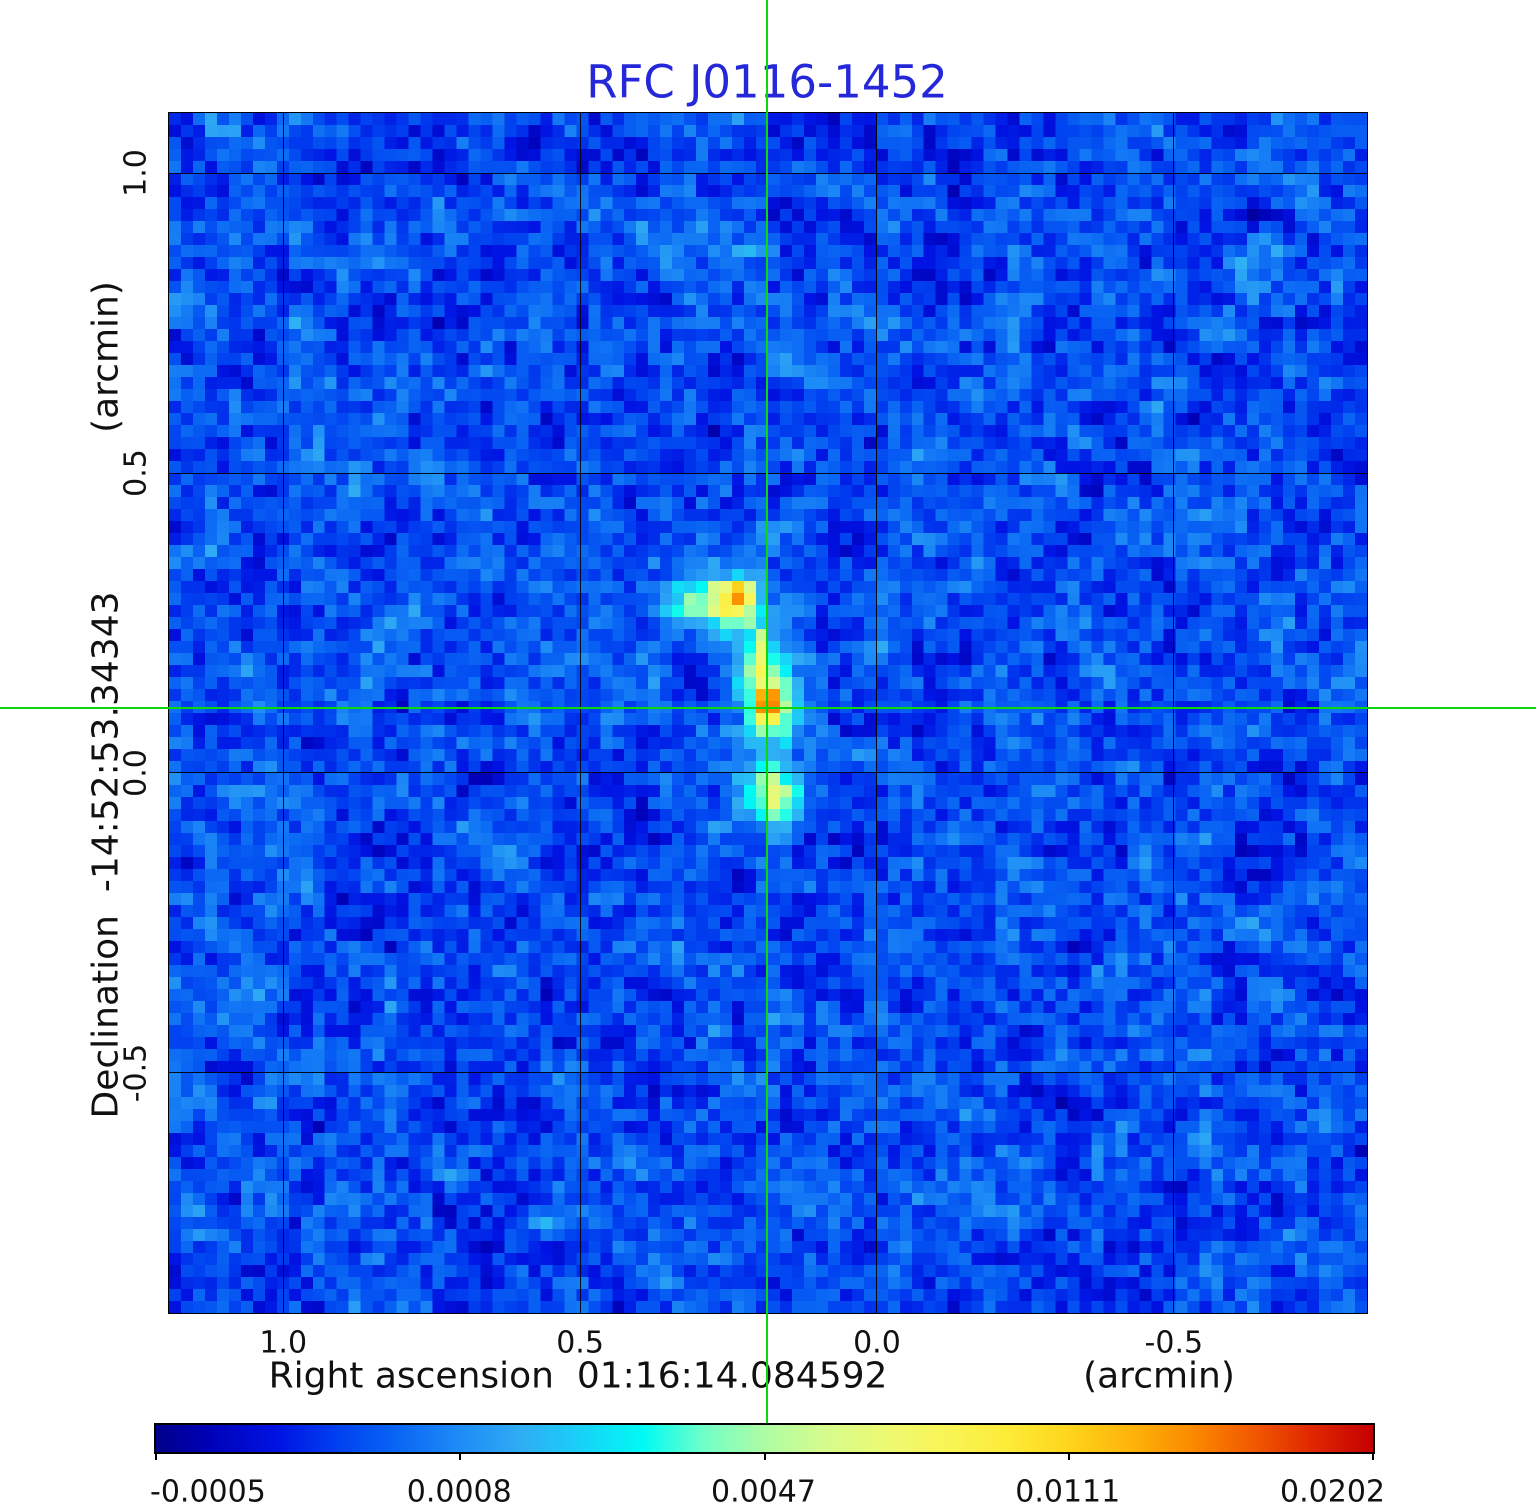  What do you see at coordinates (106, 855) in the screenshot?
I see `y-axis-label: Declination -14:52:53.34343` at bounding box center [106, 855].